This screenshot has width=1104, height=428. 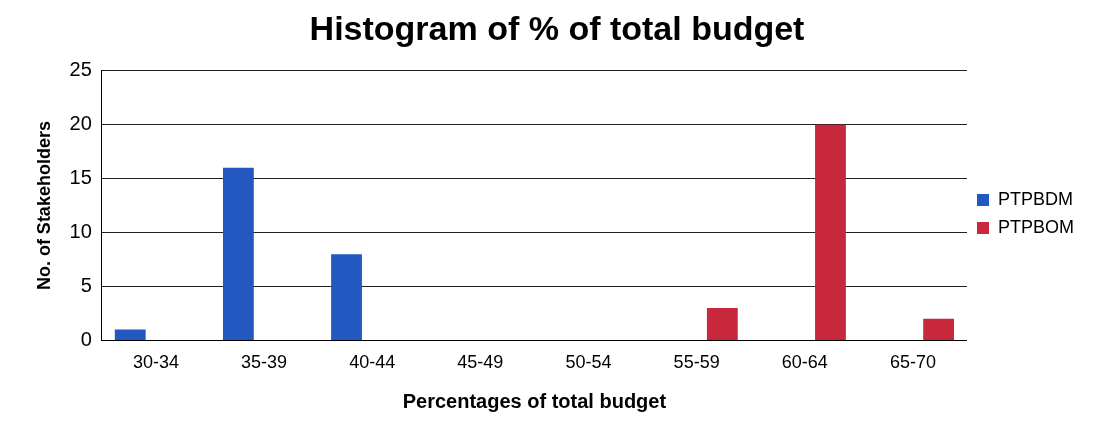 I want to click on legend-label: PTPBDM, so click(x=1035, y=198).